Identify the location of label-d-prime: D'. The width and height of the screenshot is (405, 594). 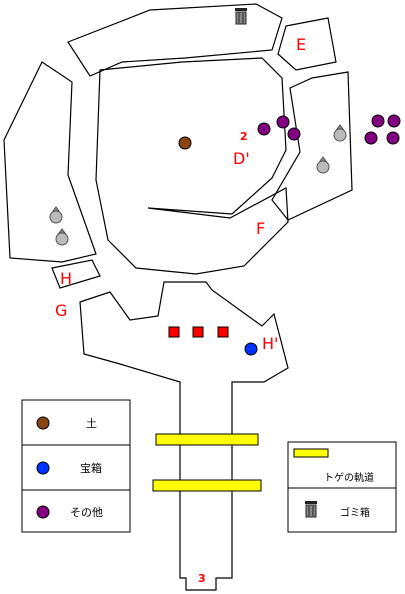
(241, 158).